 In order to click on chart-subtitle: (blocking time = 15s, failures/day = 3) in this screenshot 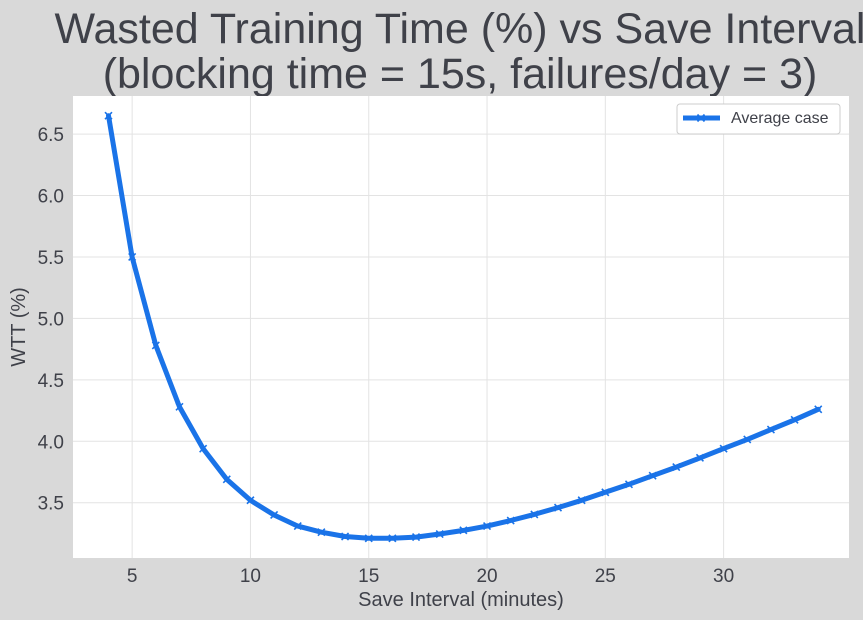, I will do `click(460, 74)`.